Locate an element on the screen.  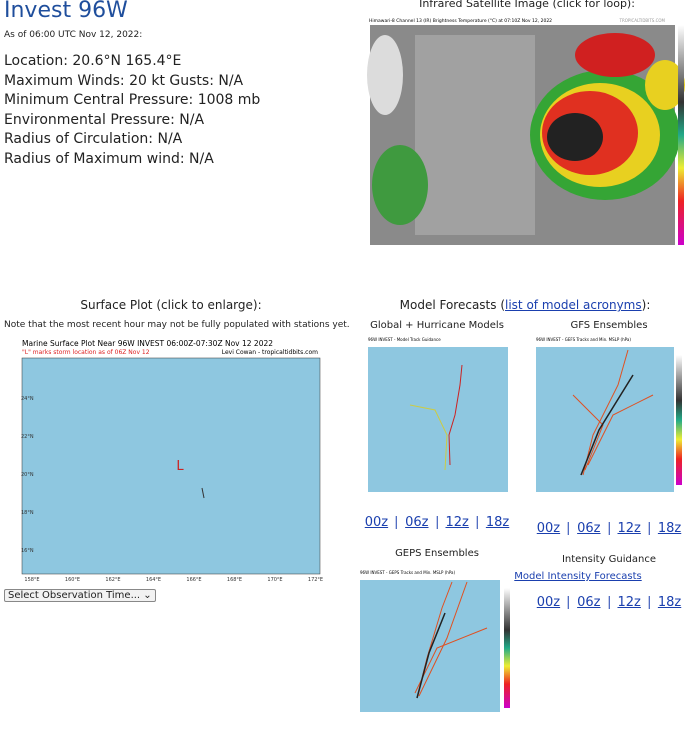
detail-line: Radius of Maximum wind: N/A is located at coordinates (109, 158).